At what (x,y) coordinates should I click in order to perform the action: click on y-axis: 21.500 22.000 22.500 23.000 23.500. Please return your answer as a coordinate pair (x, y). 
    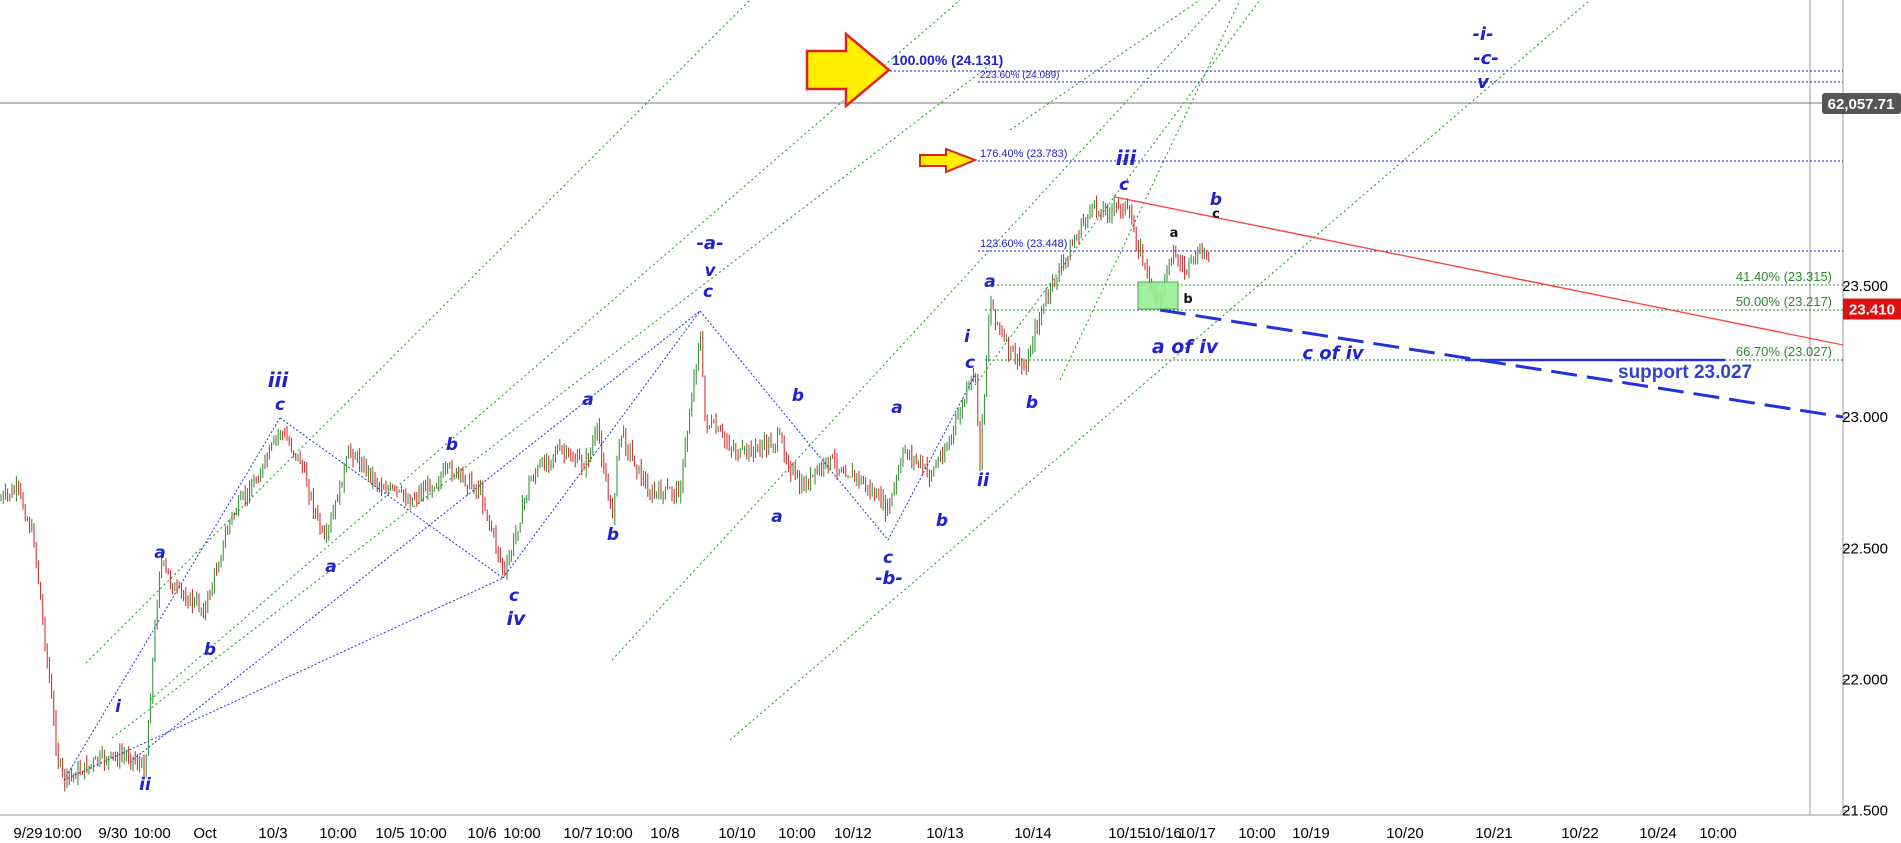
    Looking at the image, I should click on (1865, 549).